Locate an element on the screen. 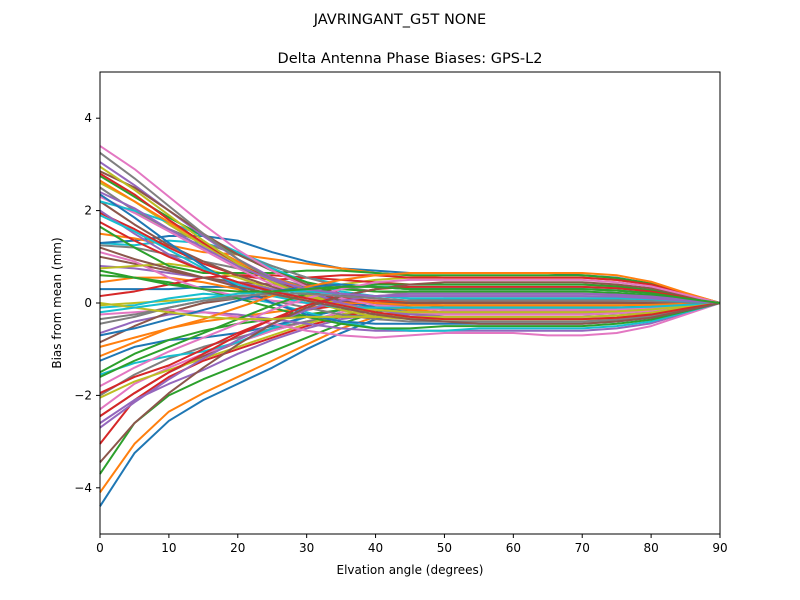  y-axis-label: Bias from mean (mm) is located at coordinates (57, 302).